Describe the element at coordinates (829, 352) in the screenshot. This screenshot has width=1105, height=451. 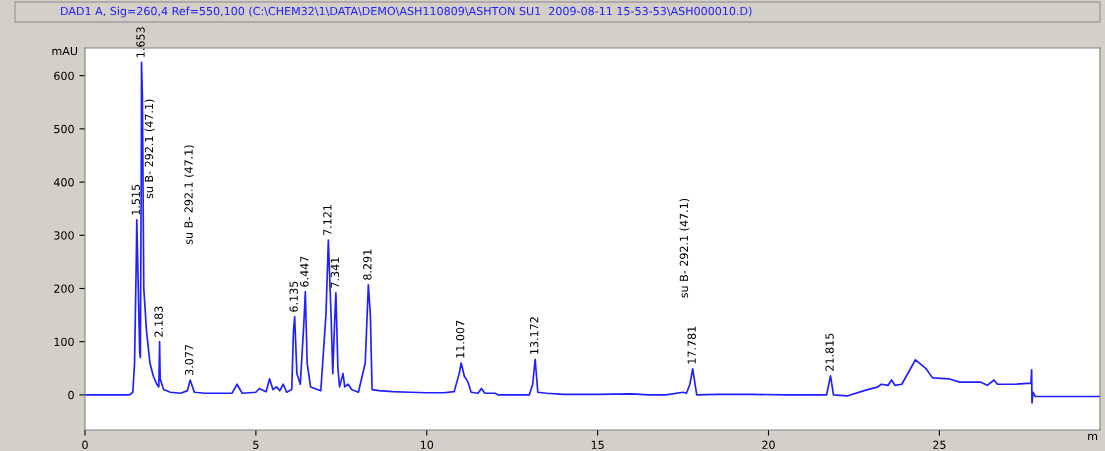
I see `annotation: 21.815` at that location.